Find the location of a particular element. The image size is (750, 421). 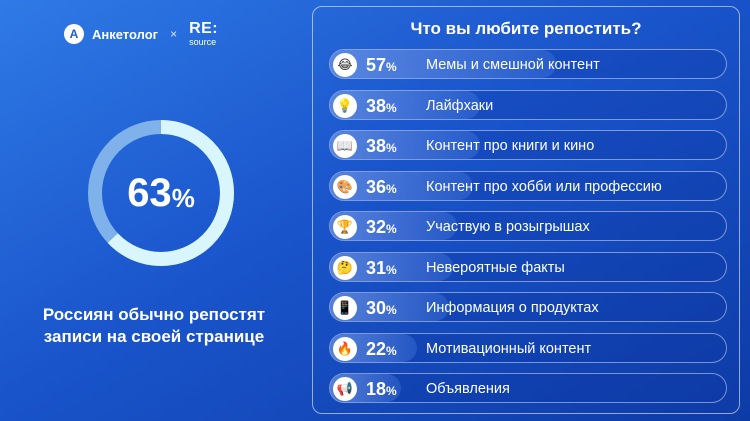

bar-row: 🏆 32% Участвую в розыгрышах is located at coordinates (528, 226).